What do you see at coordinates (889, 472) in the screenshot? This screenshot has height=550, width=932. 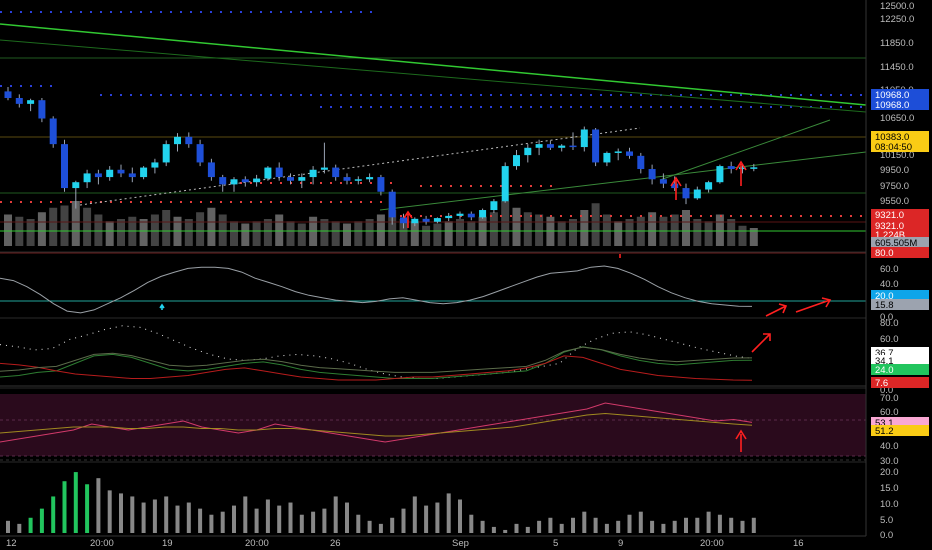 I see `hist-tick-label: 20.0` at bounding box center [889, 472].